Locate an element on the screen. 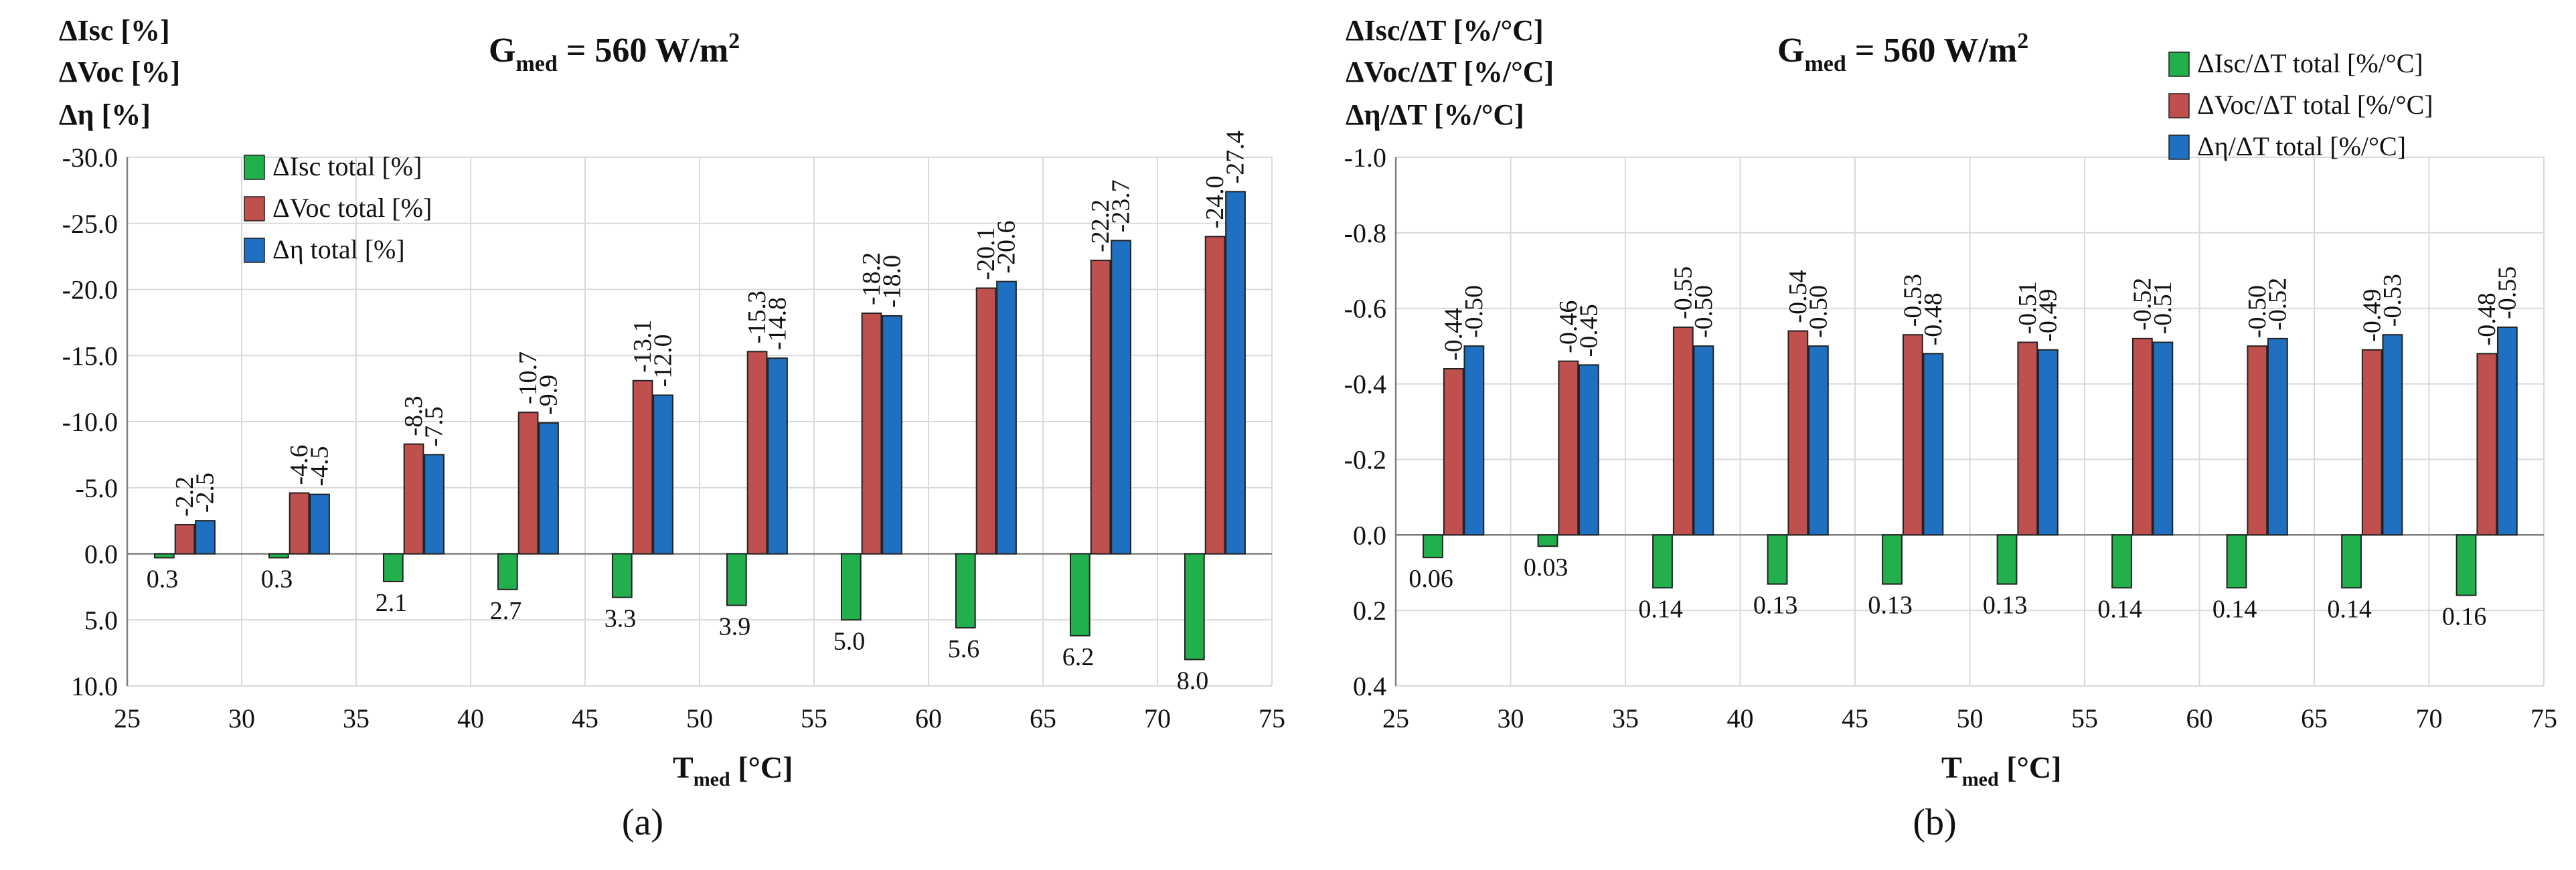  voc-data-label: -13.1 is located at coordinates (643, 346).